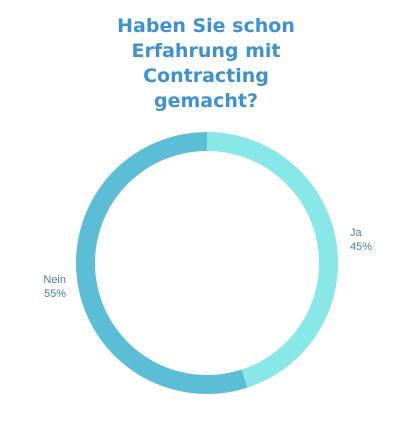 The image size is (412, 433). What do you see at coordinates (361, 247) in the screenshot?
I see `slice-label-ja-value: 45%` at bounding box center [361, 247].